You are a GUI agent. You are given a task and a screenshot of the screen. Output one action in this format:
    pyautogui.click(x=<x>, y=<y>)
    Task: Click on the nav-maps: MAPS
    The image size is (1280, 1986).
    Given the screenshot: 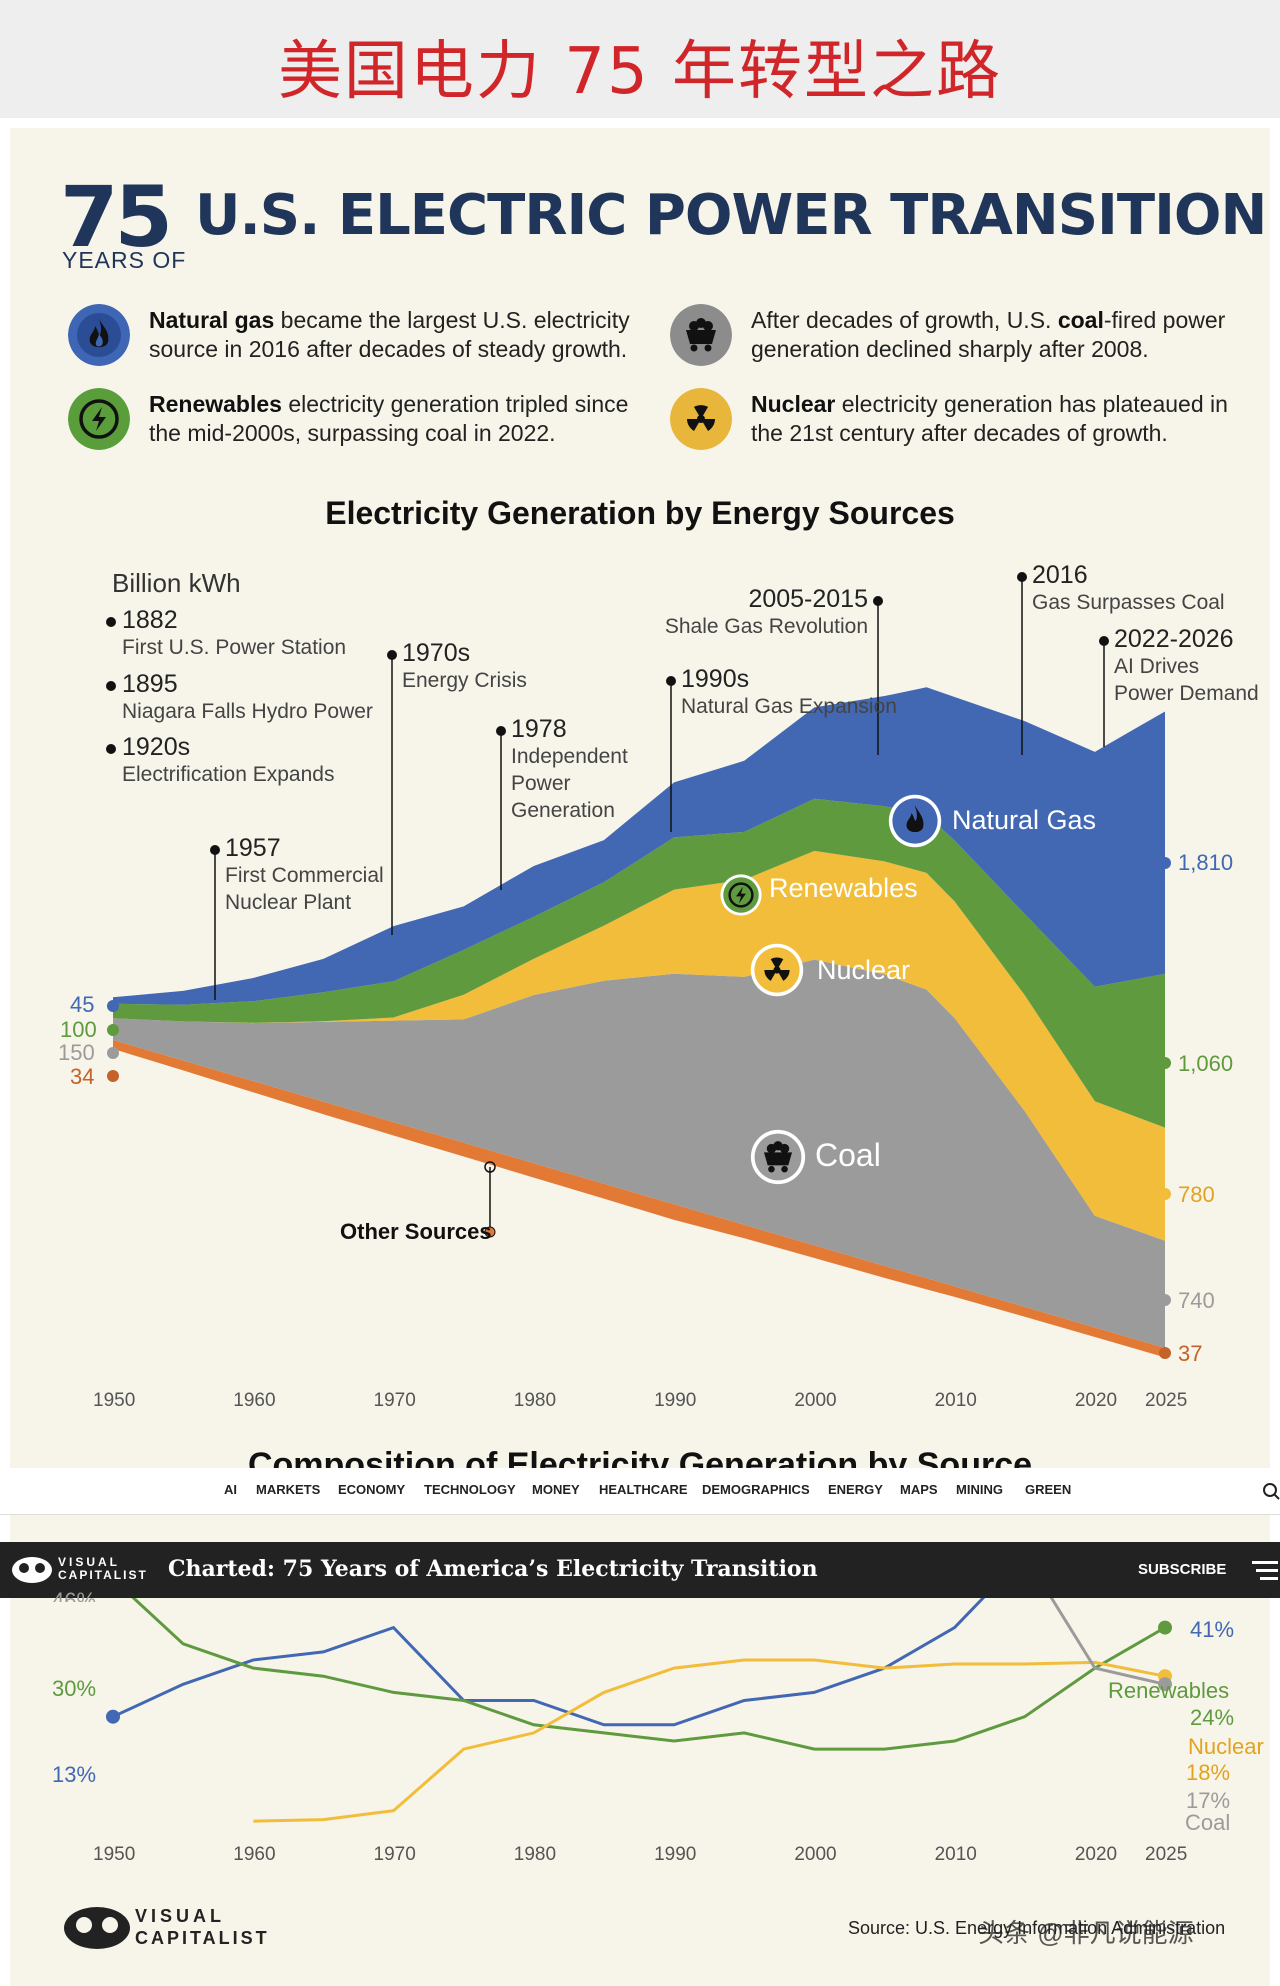 What is the action you would take?
    pyautogui.click(x=919, y=1489)
    